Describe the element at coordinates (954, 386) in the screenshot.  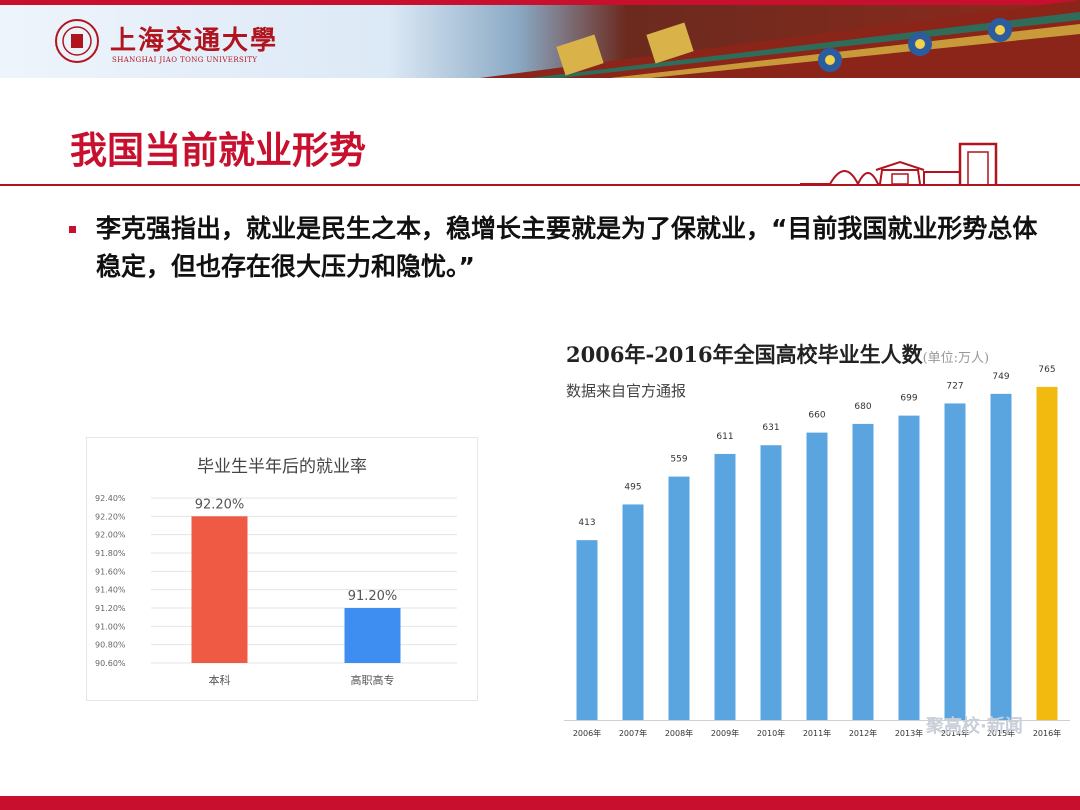
I see `chart2-data-label: 727` at that location.